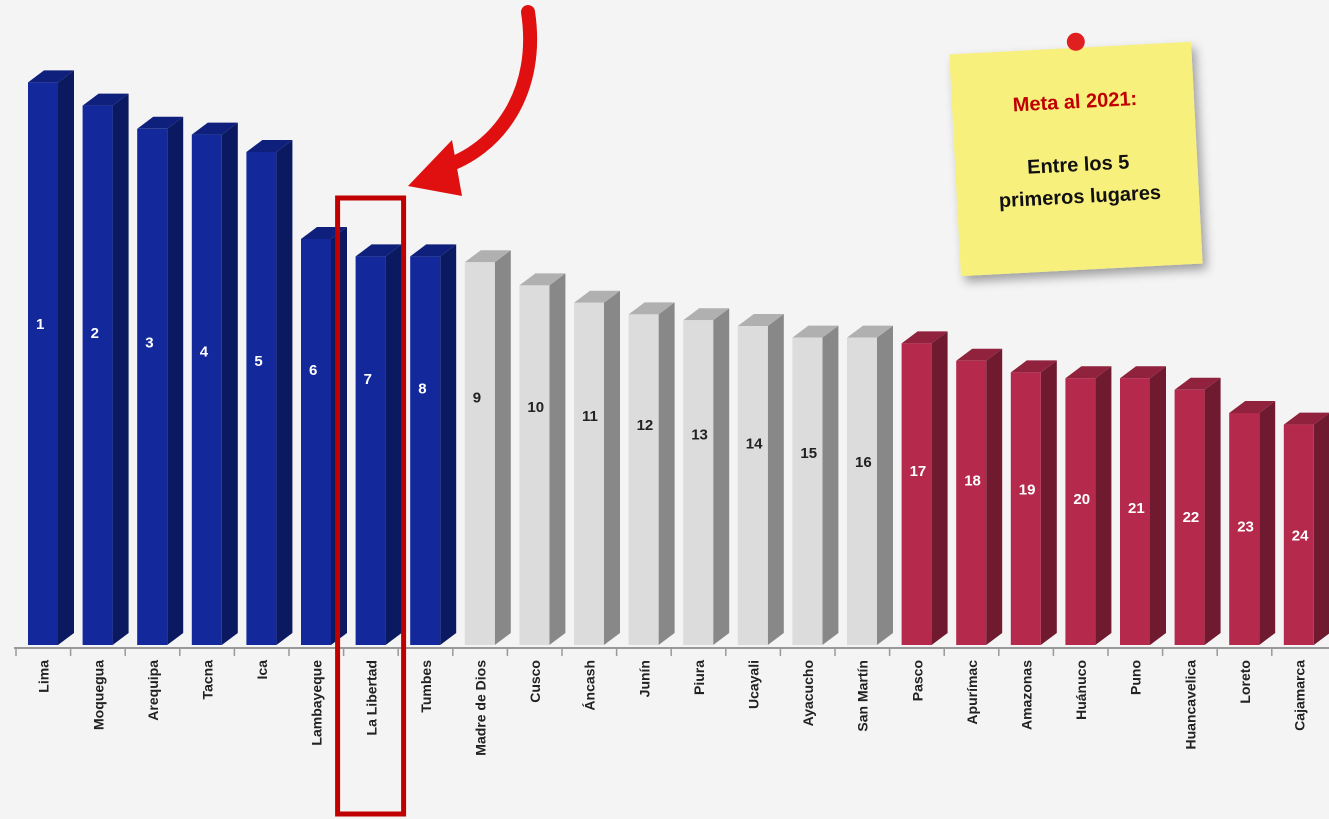  What do you see at coordinates (40, 324) in the screenshot?
I see `rank-label: 1` at bounding box center [40, 324].